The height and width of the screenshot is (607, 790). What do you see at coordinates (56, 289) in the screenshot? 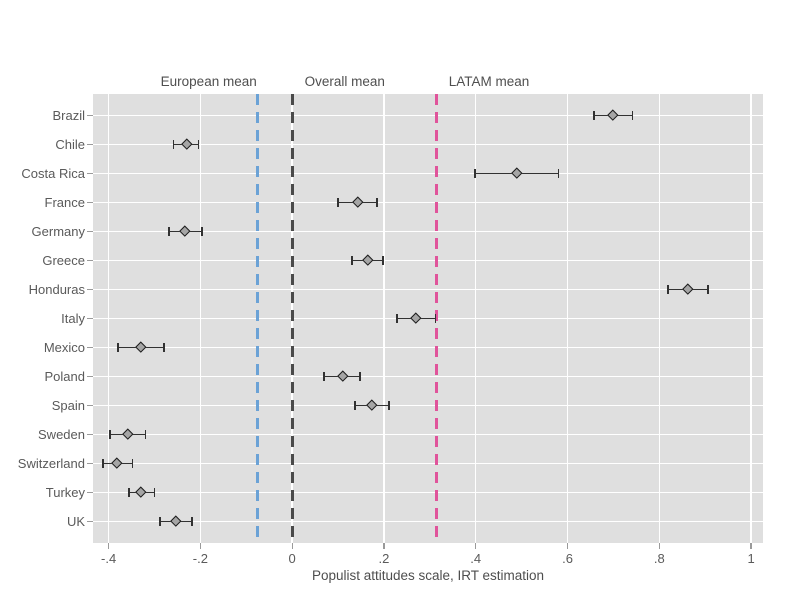
I see `country-label: Honduras` at bounding box center [56, 289].